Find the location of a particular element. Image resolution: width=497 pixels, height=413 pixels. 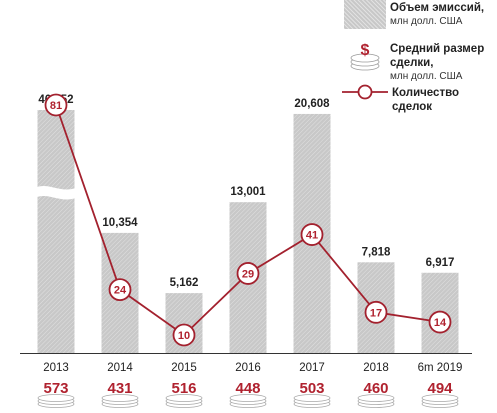

count-marker-2017 is located at coordinates (312, 234).